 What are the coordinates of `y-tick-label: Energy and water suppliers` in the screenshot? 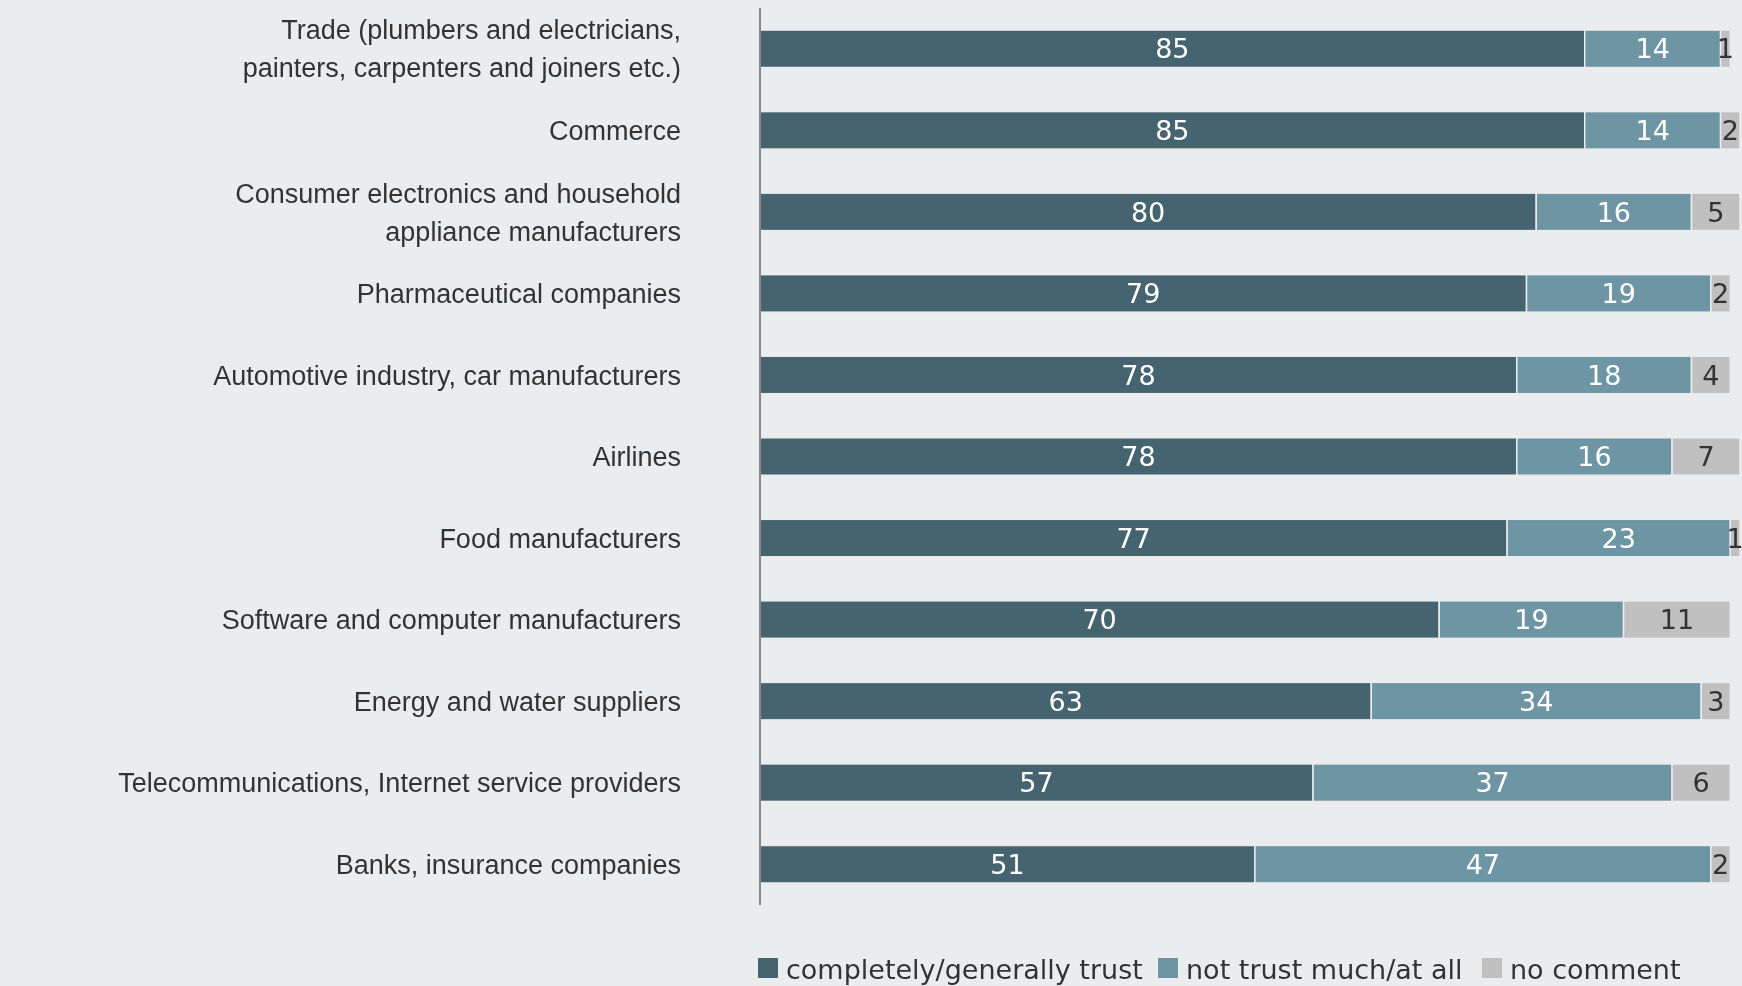 It's located at (517, 701).